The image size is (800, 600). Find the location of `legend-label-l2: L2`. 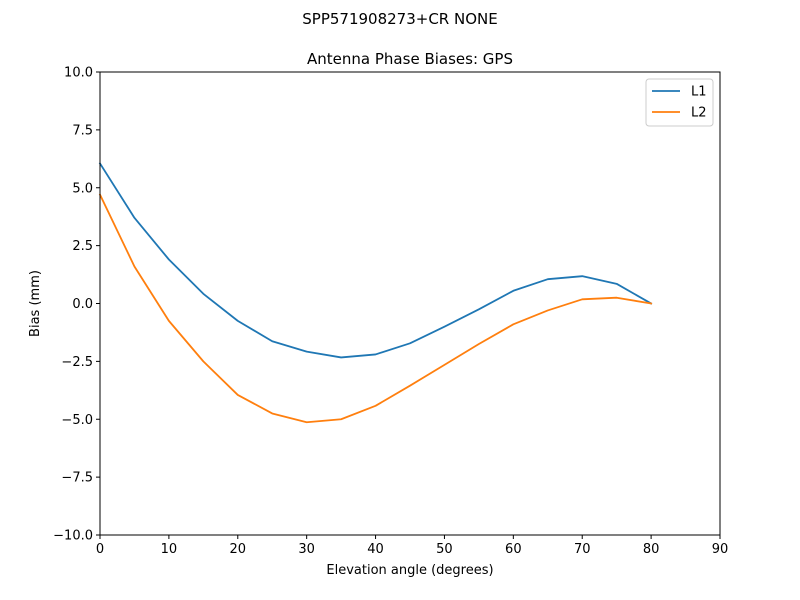

legend-label-l2: L2 is located at coordinates (699, 113).